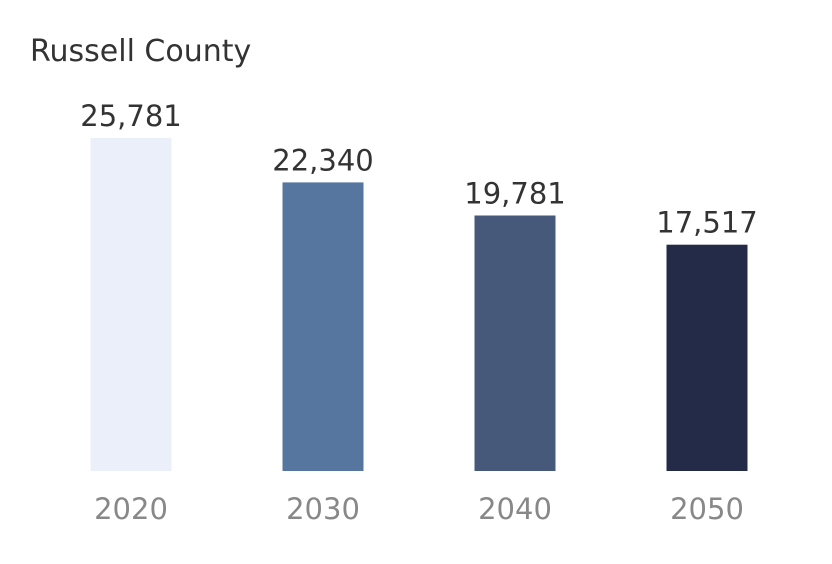 This screenshot has height=564, width=832. What do you see at coordinates (515, 509) in the screenshot?
I see `x-tick-2040: 2040` at bounding box center [515, 509].